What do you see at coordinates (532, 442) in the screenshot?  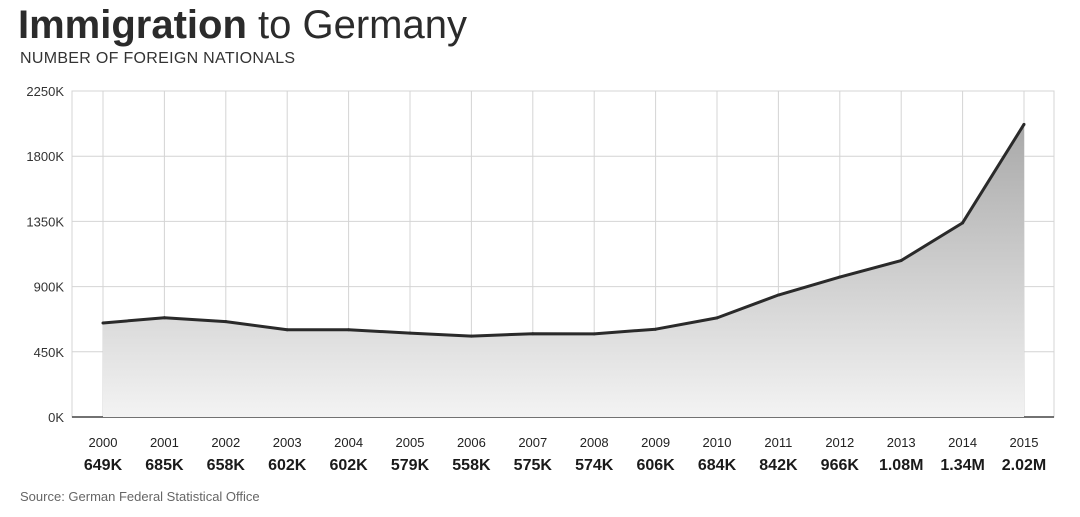 I see `x-tick-label: 2007` at bounding box center [532, 442].